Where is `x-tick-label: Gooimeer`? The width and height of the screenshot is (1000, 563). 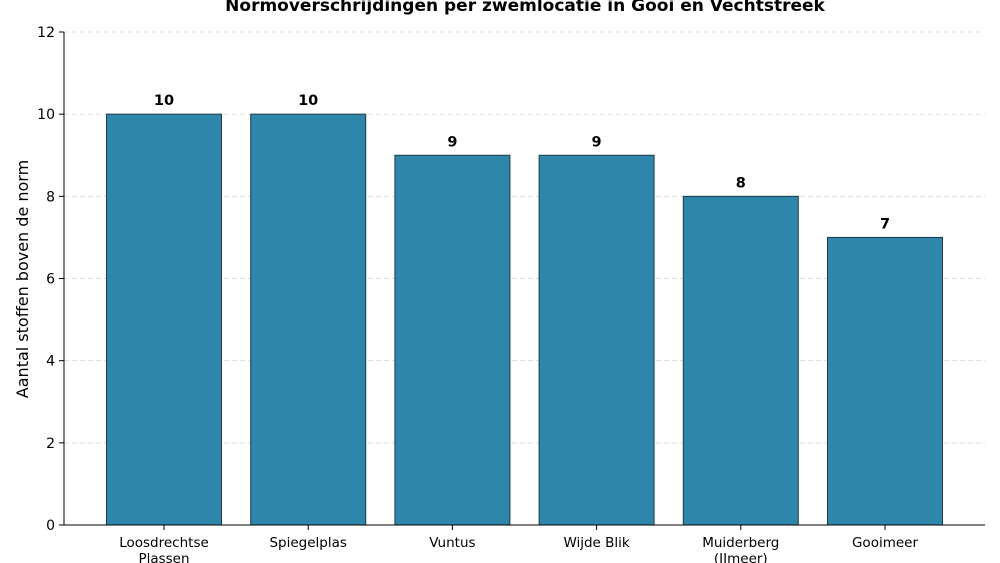 x-tick-label: Gooimeer is located at coordinates (885, 543).